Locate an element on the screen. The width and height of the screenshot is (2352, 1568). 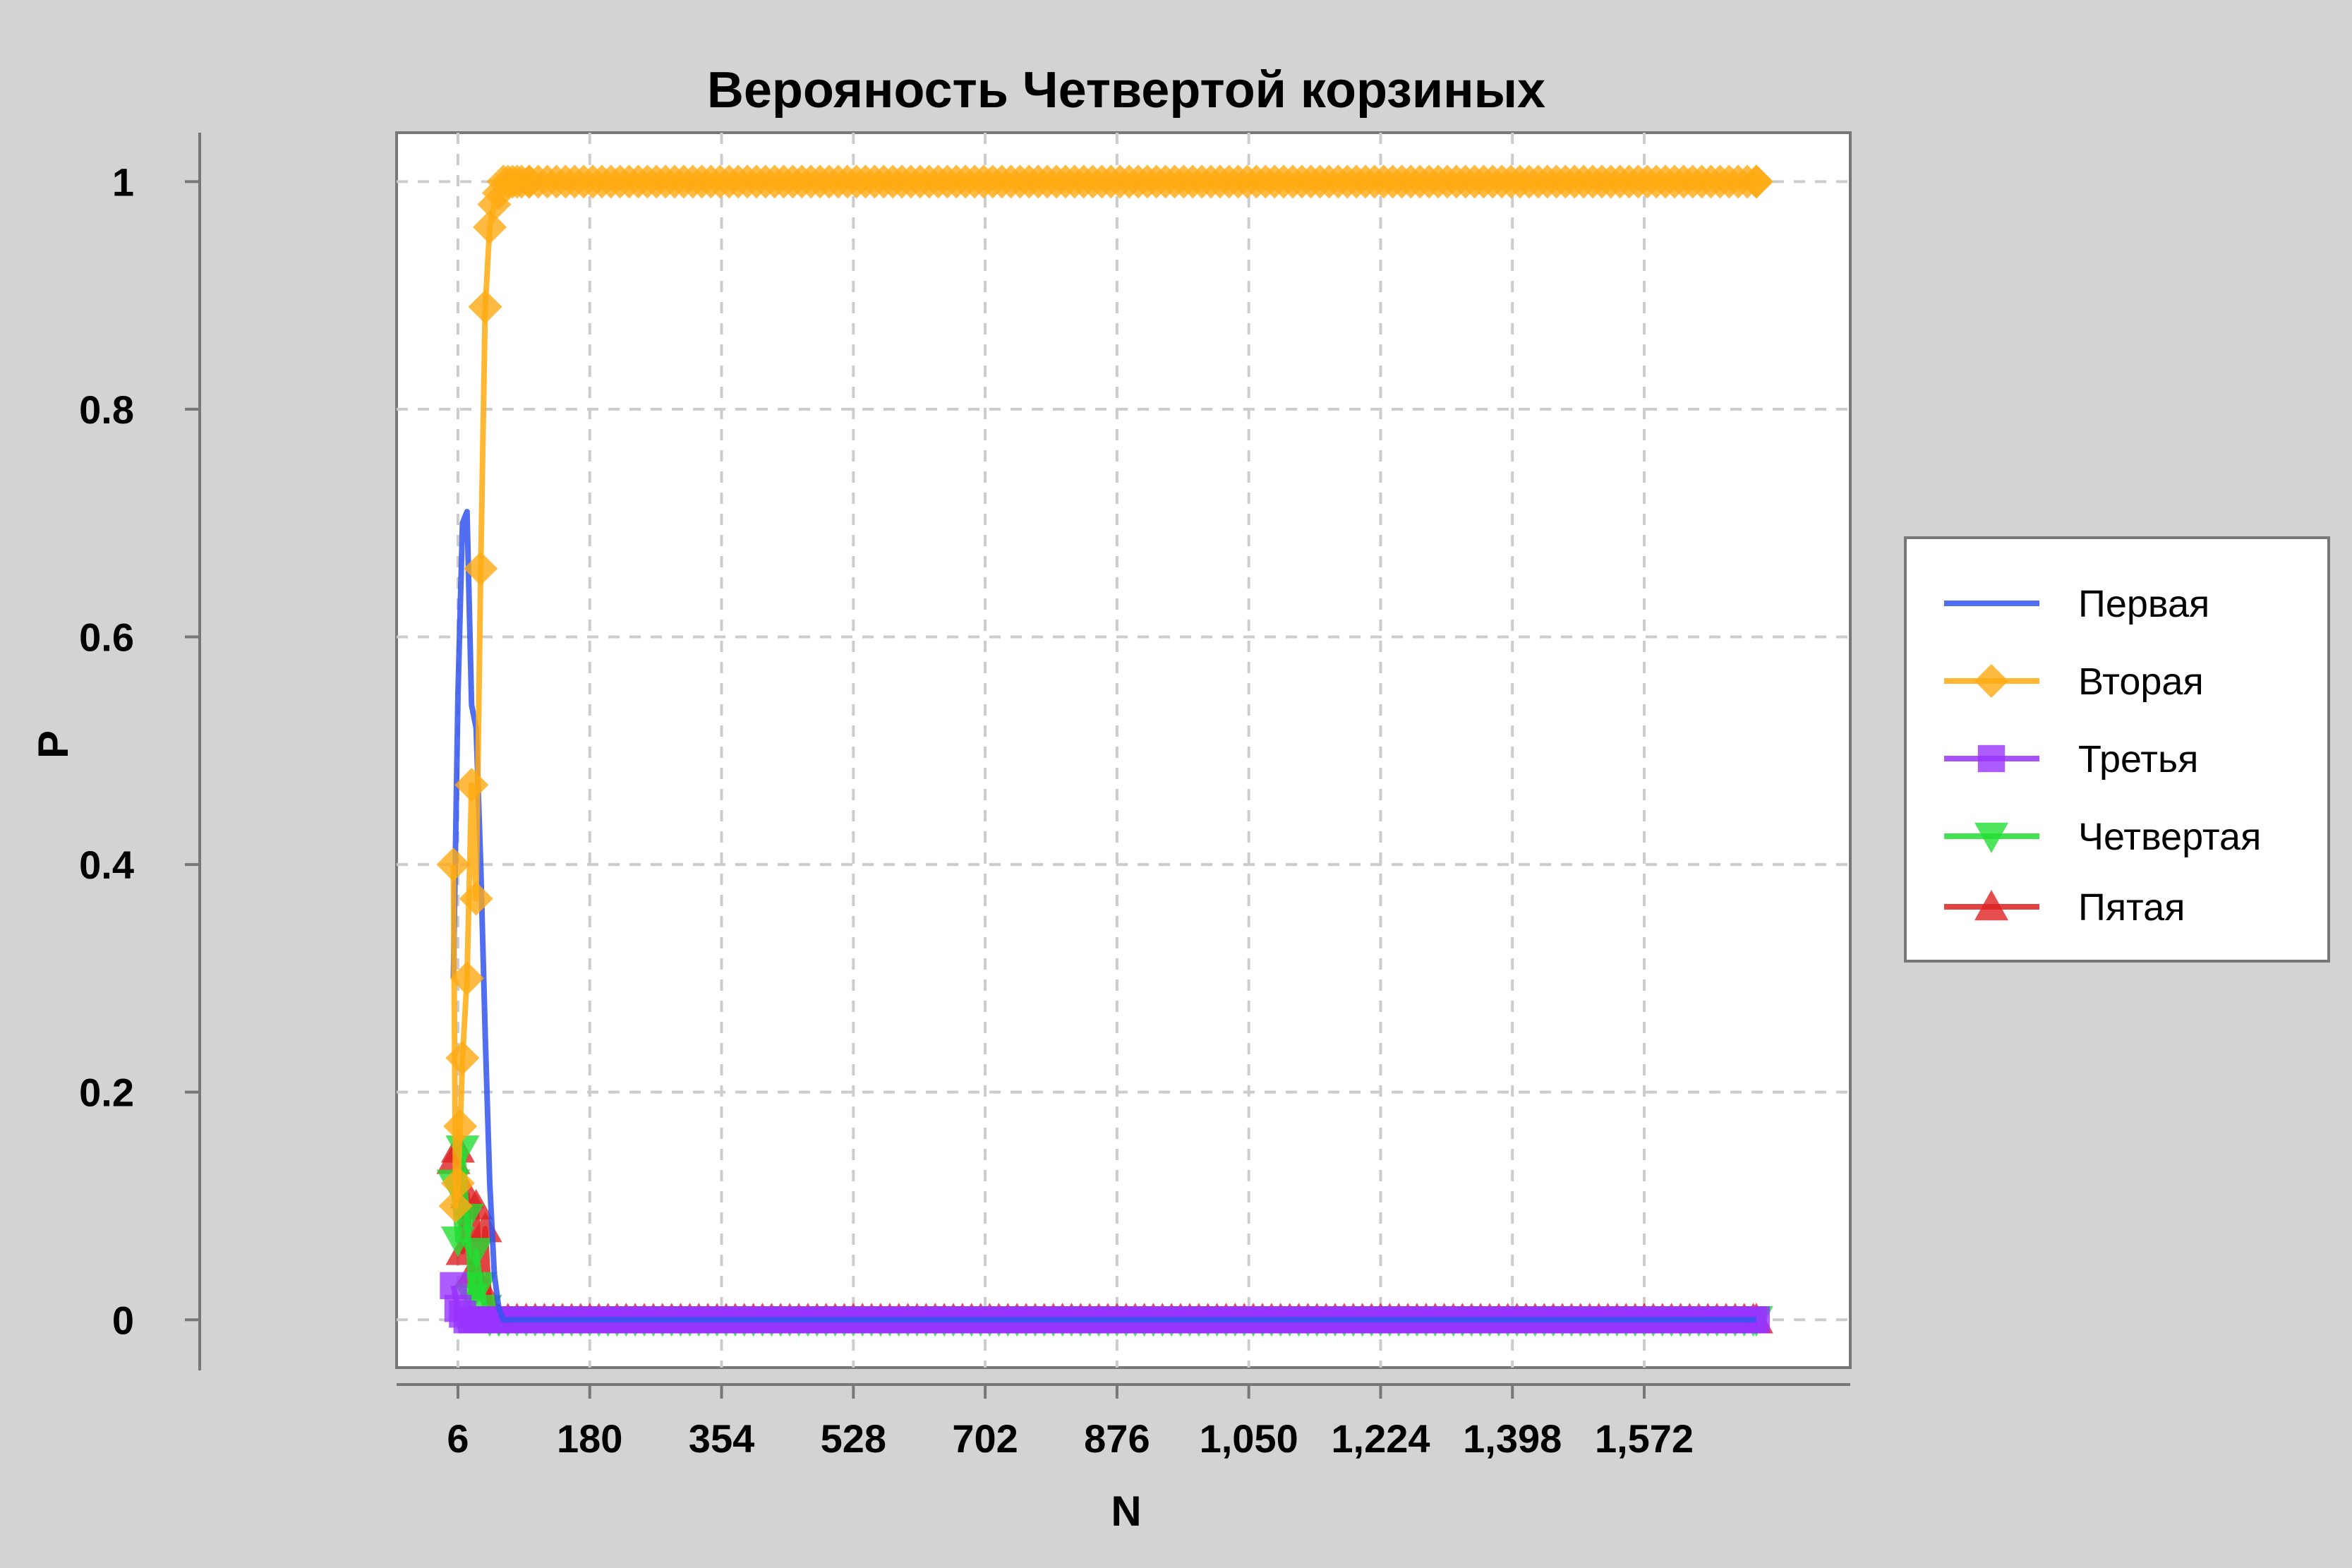
legend-label: Пятая is located at coordinates (2131, 908).